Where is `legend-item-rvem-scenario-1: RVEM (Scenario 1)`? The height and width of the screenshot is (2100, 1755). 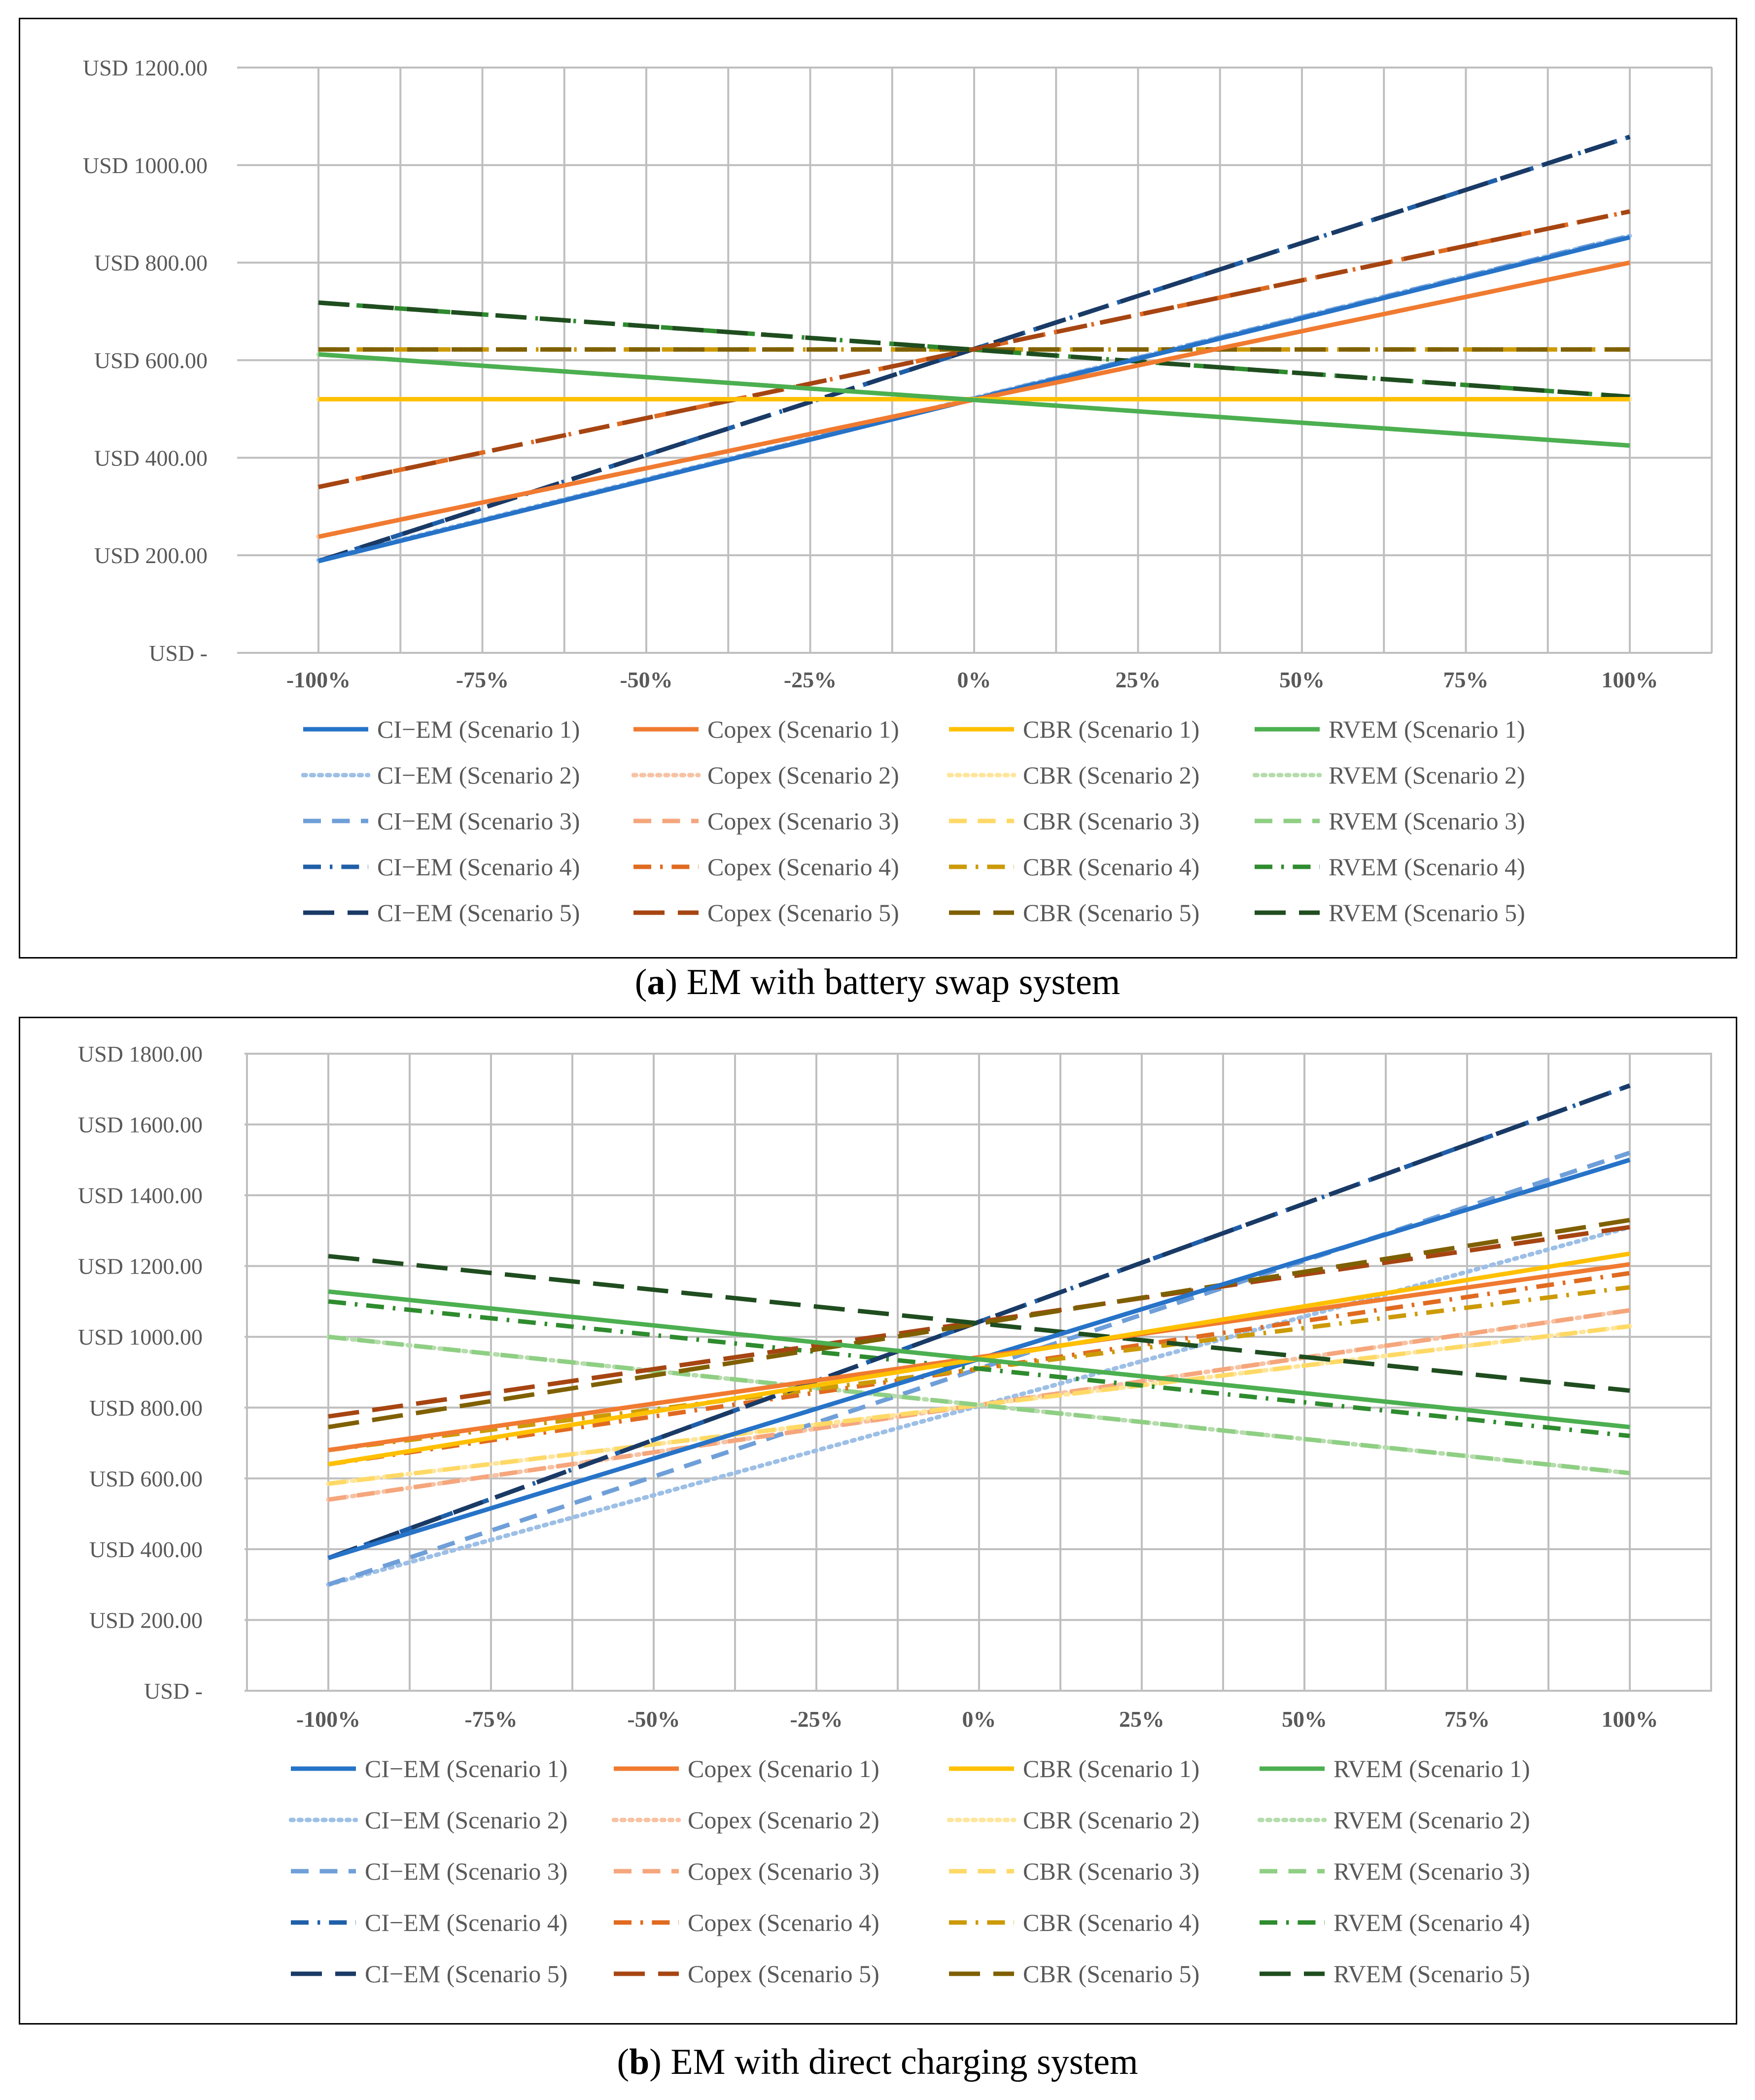
legend-item-rvem-scenario-1: RVEM (Scenario 1) is located at coordinates (1389, 729).